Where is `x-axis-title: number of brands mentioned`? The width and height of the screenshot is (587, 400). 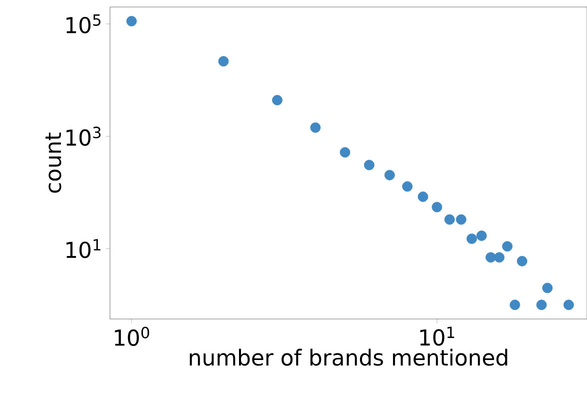
x-axis-title: number of brands mentioned is located at coordinates (349, 357).